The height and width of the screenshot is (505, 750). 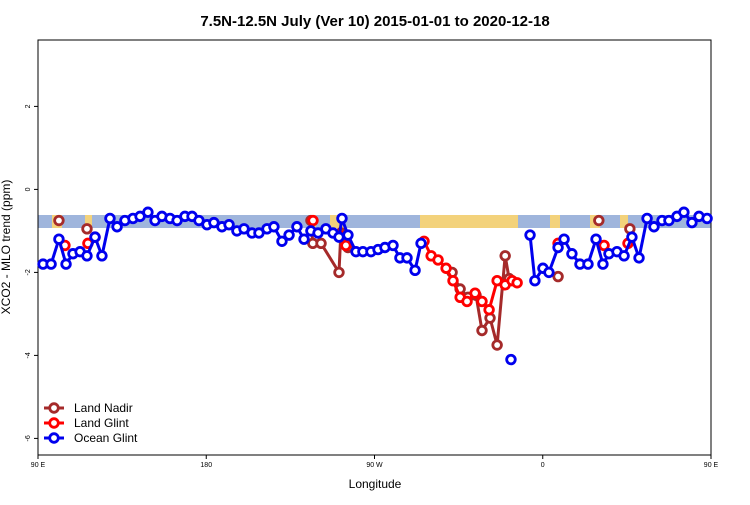 What do you see at coordinates (28, 272) in the screenshot?
I see `y-tick-label: -2` at bounding box center [28, 272].